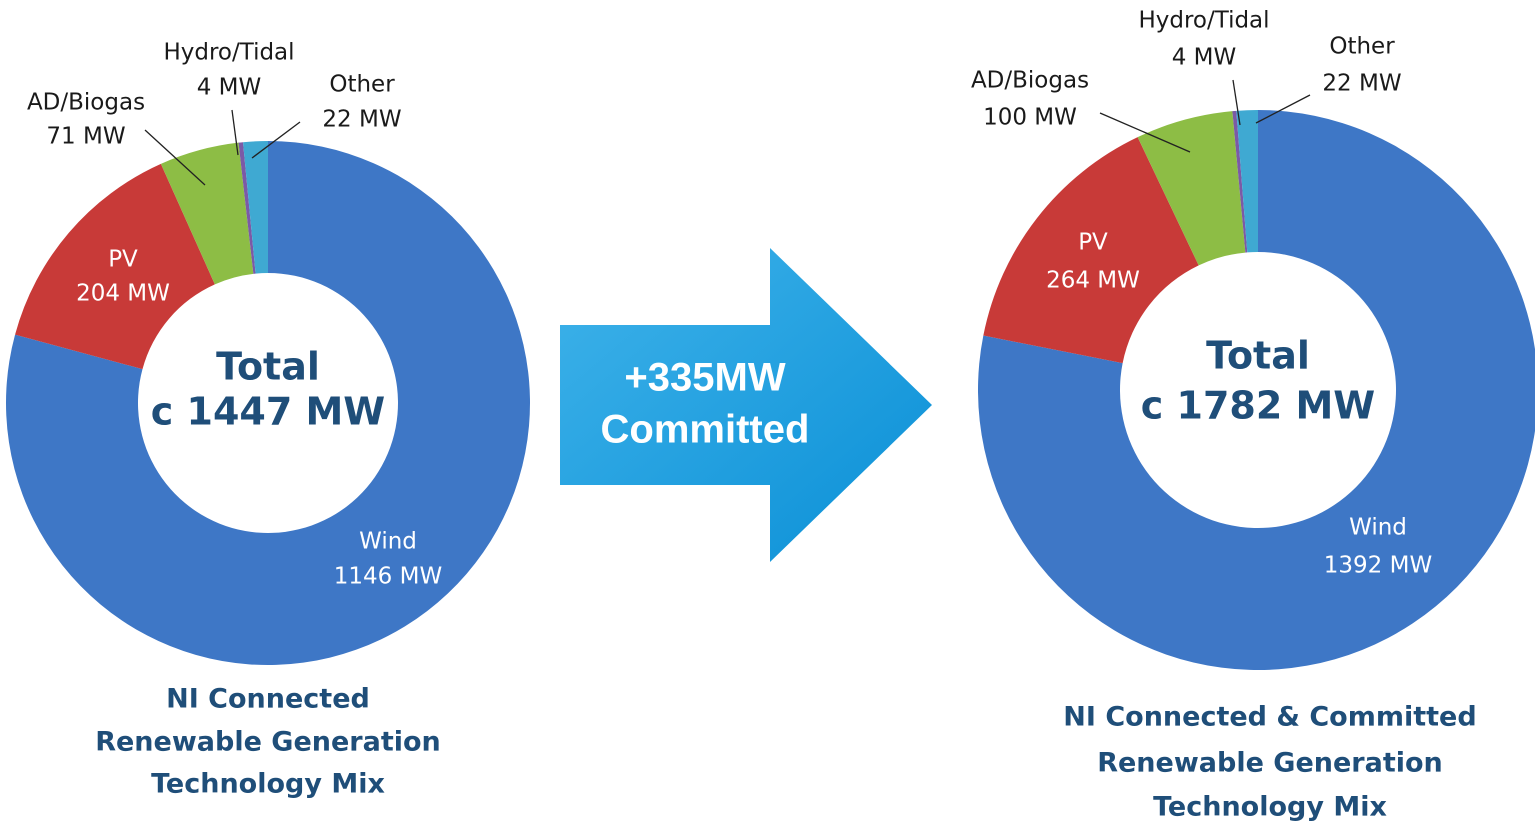 Image resolution: width=1535 pixels, height=825 pixels. Describe the element at coordinates (1093, 281) in the screenshot. I see `slice-value-label: 264 MW` at that location.